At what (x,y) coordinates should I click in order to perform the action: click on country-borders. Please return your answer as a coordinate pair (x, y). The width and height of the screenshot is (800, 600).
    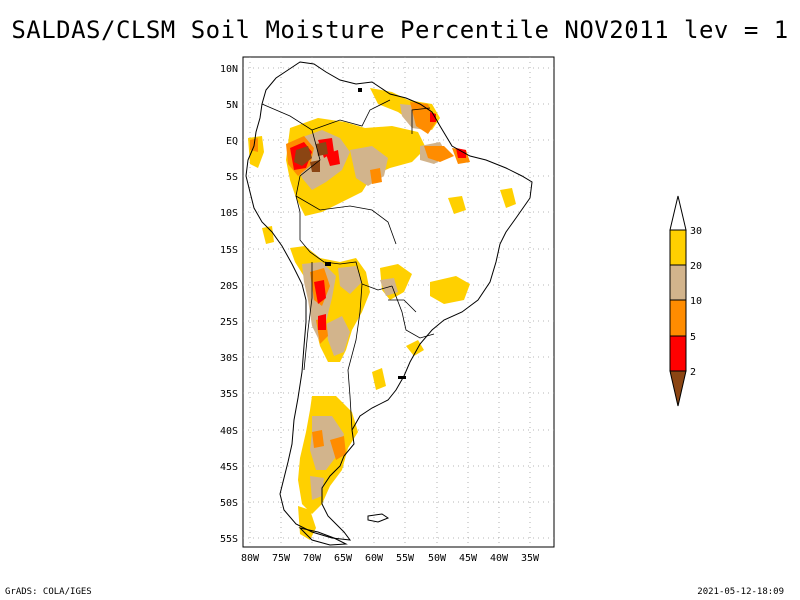
    Looking at the image, I should click on (348, 265).